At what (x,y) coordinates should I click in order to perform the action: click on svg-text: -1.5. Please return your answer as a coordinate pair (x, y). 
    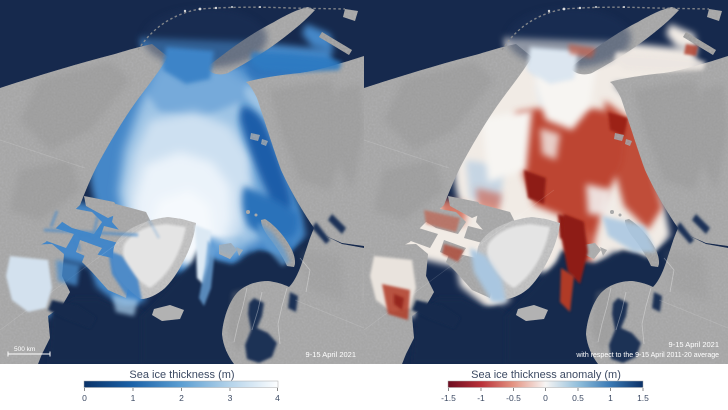
    Looking at the image, I should click on (448, 398).